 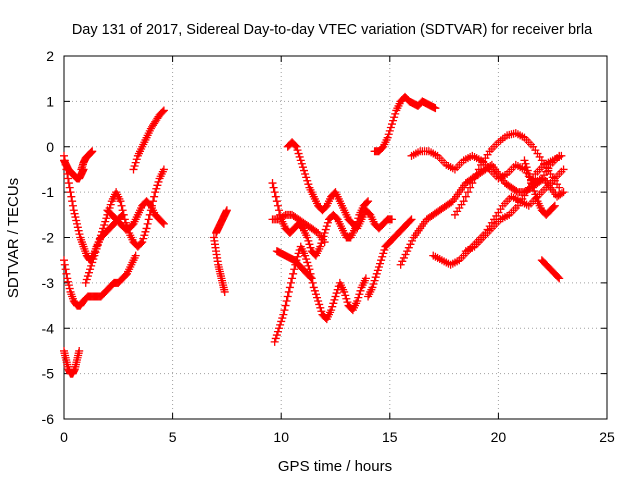 I want to click on series-s9, so click(x=219, y=264).